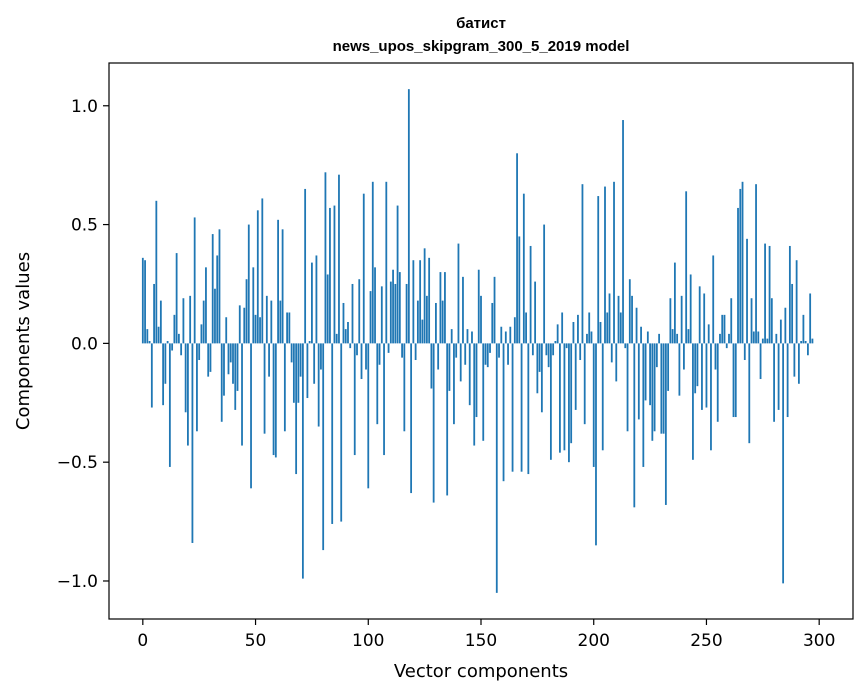  Describe the element at coordinates (368, 641) in the screenshot. I see `x-tick-label: 100` at that location.